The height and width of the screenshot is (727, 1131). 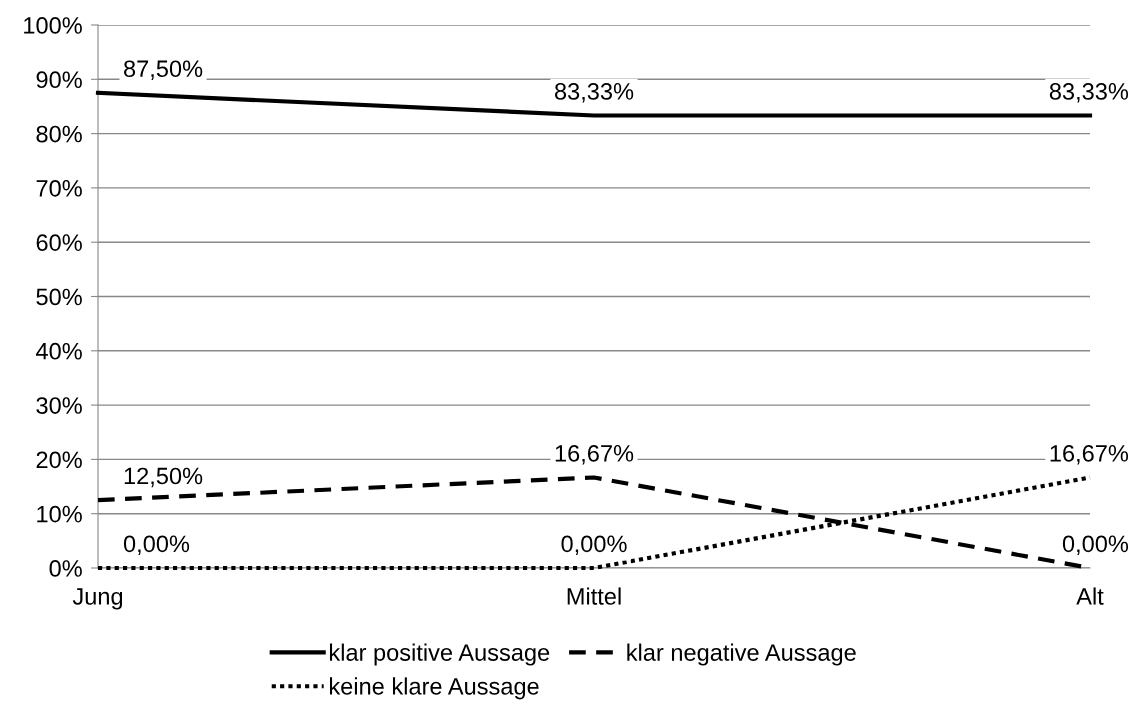 What do you see at coordinates (97, 599) in the screenshot?
I see `x-tick-label: Jung` at bounding box center [97, 599].